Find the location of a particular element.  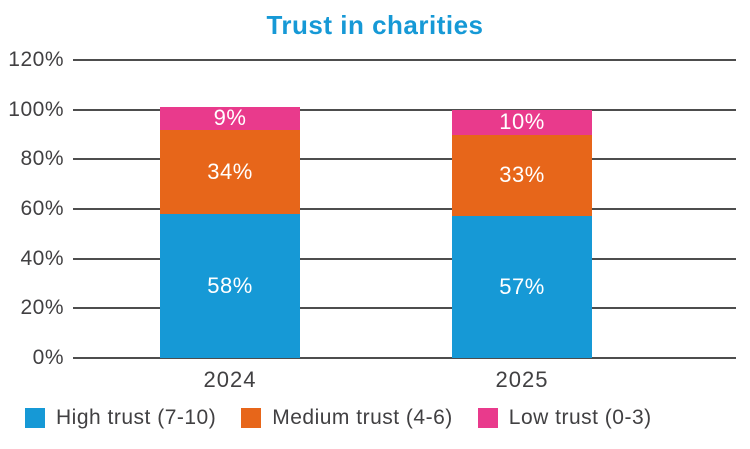

bar-segment-label: 9% is located at coordinates (230, 118).